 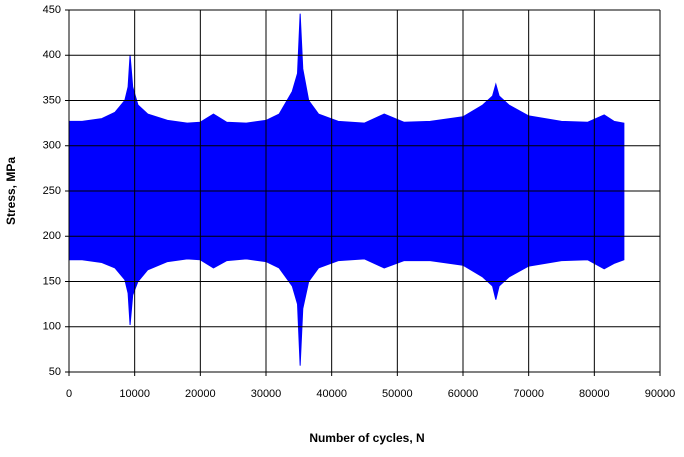 What do you see at coordinates (11, 191) in the screenshot?
I see `y-axis-title: Stress, MPa` at bounding box center [11, 191].